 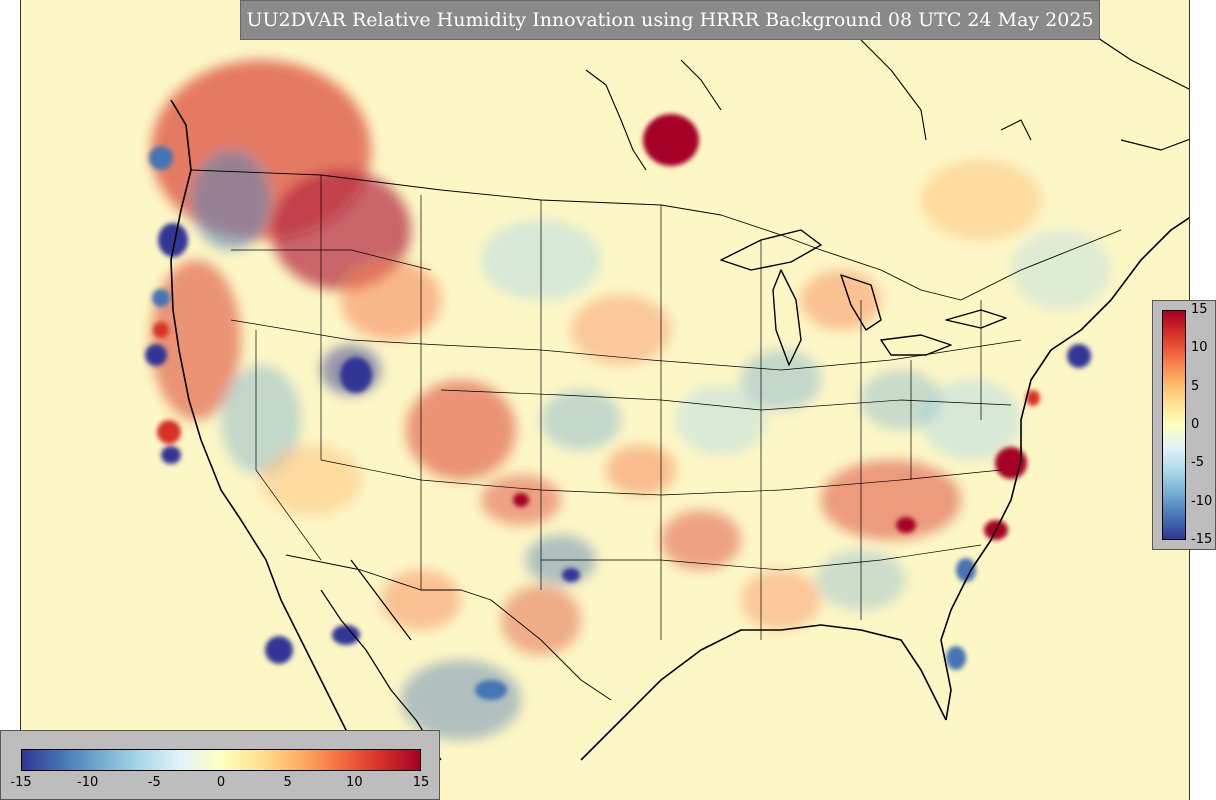 I want to click on colorbar-vertical-tick: -5, so click(x=1197, y=463).